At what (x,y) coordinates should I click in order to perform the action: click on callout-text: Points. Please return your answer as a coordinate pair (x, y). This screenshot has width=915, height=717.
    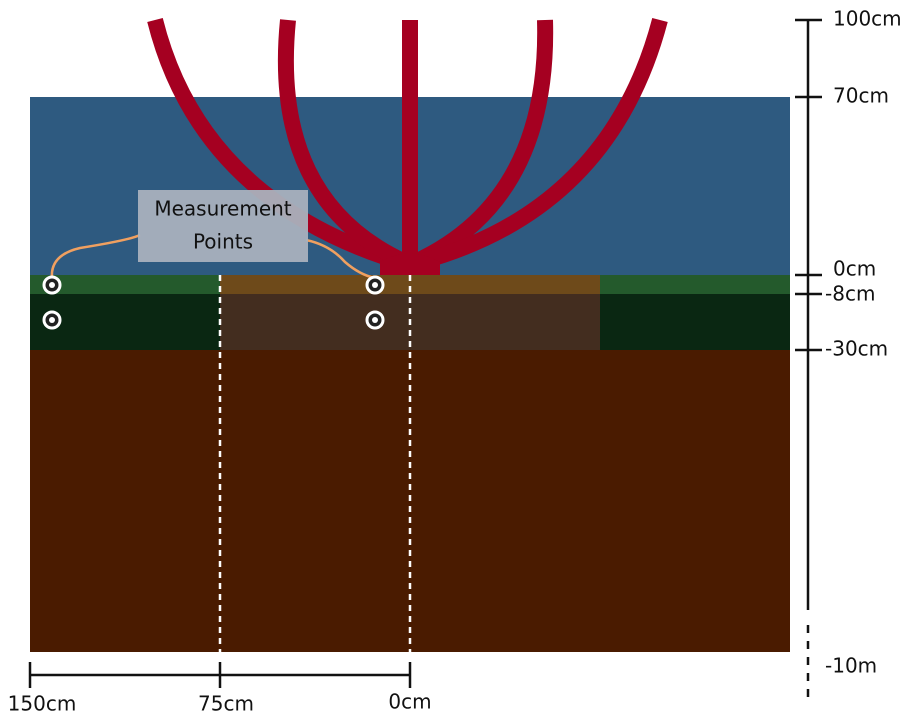
    Looking at the image, I should click on (223, 242).